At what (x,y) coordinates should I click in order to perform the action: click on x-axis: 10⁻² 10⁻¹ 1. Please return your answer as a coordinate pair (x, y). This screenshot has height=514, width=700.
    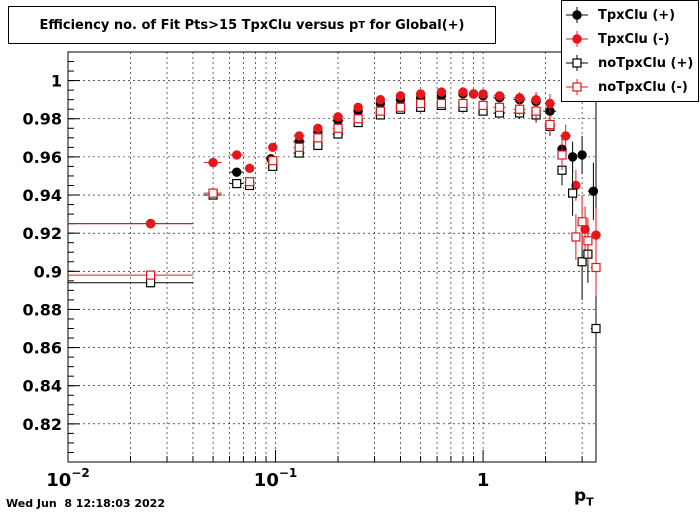
    Looking at the image, I should click on (314, 470).